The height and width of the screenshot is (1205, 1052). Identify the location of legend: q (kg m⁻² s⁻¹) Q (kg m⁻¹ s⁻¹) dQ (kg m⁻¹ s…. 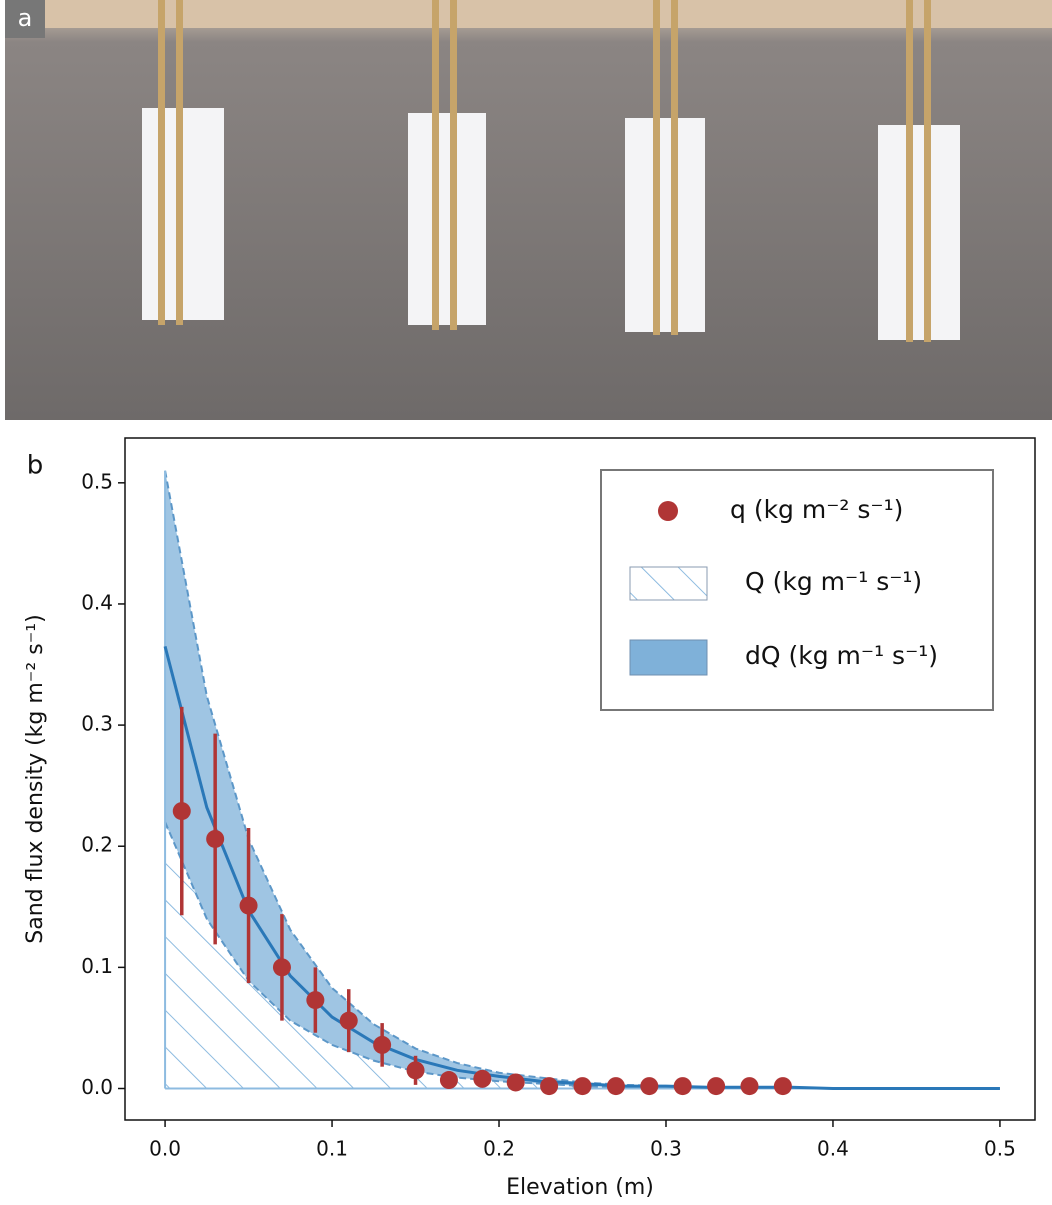
(797, 590).